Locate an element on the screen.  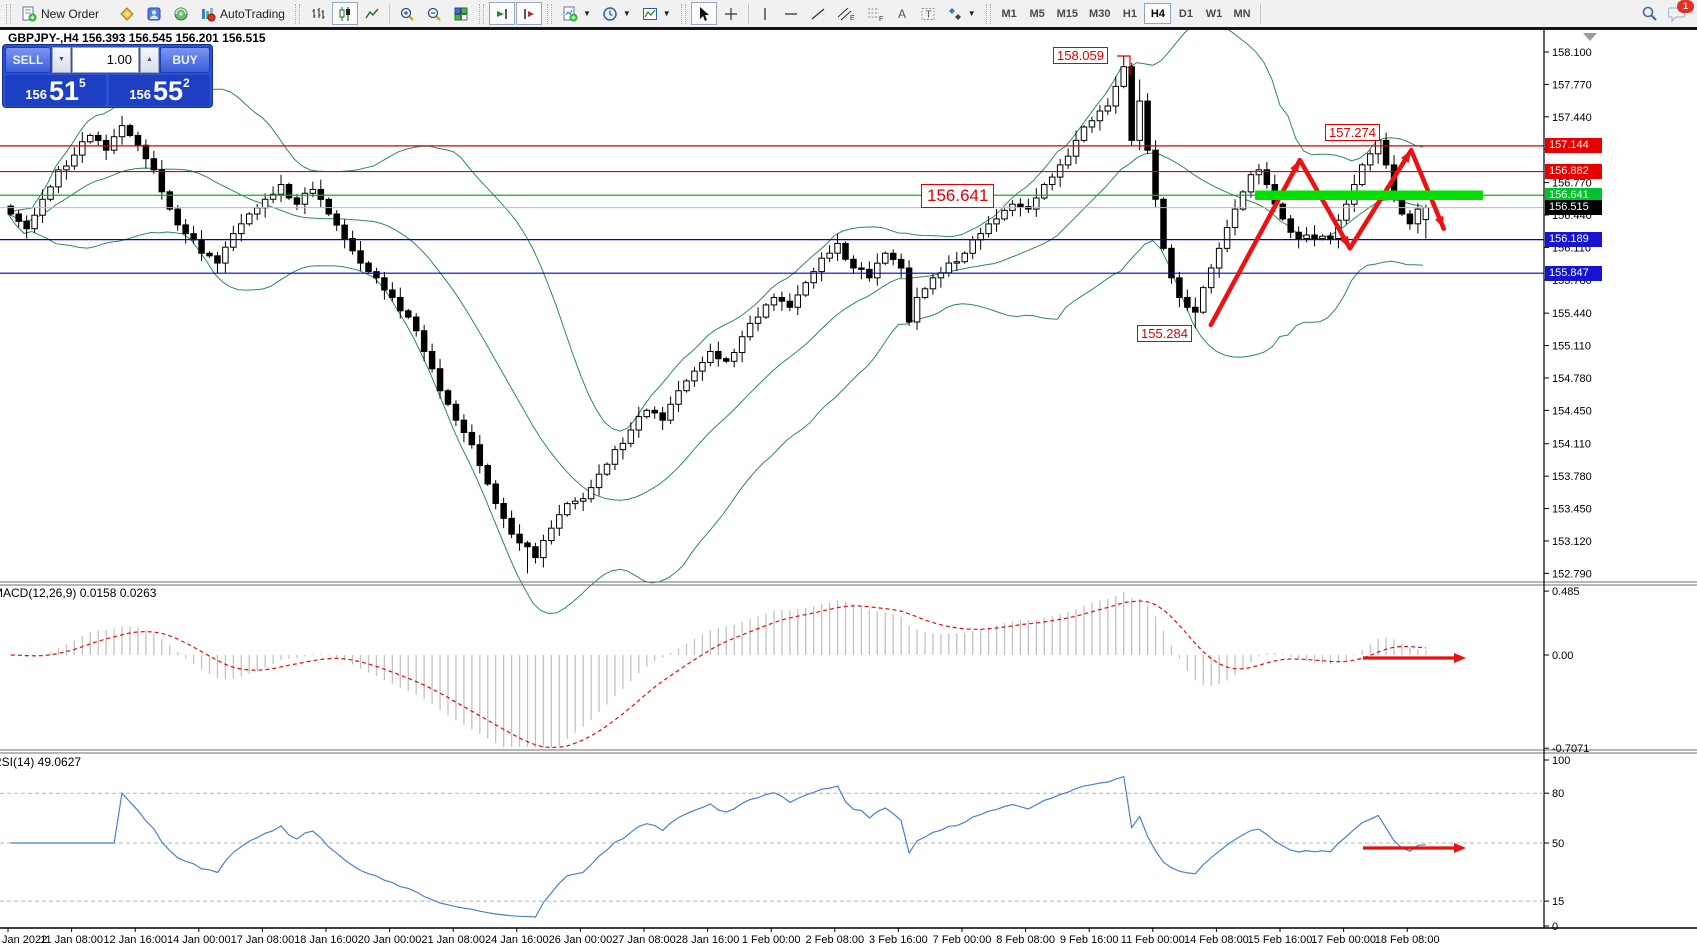
sell-price-main: 51 is located at coordinates (64, 91).